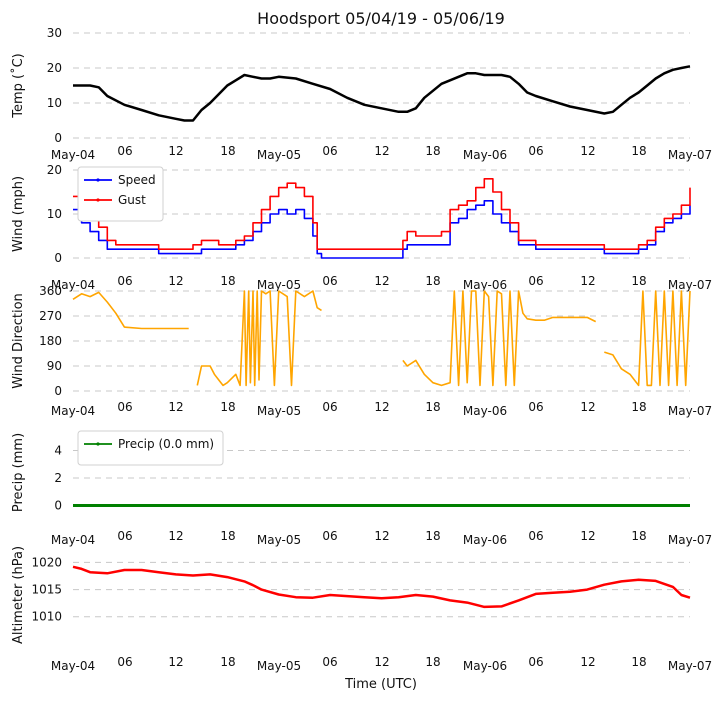 The width and height of the screenshot is (723, 704). Describe the element at coordinates (50, 316) in the screenshot. I see `y-tick-label-direction-3: 270` at that location.